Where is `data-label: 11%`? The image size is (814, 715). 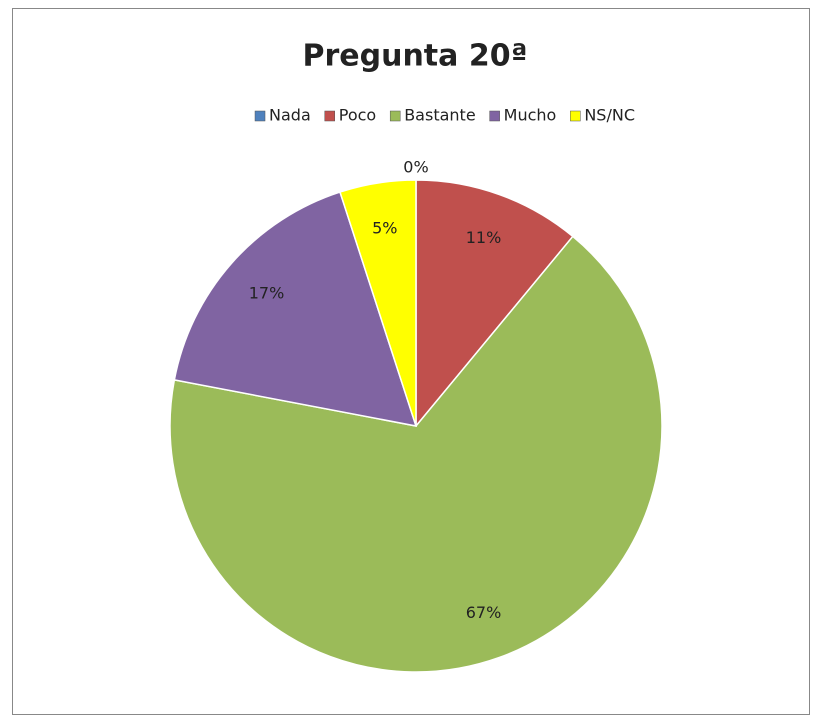
data-label: 11% is located at coordinates (484, 237).